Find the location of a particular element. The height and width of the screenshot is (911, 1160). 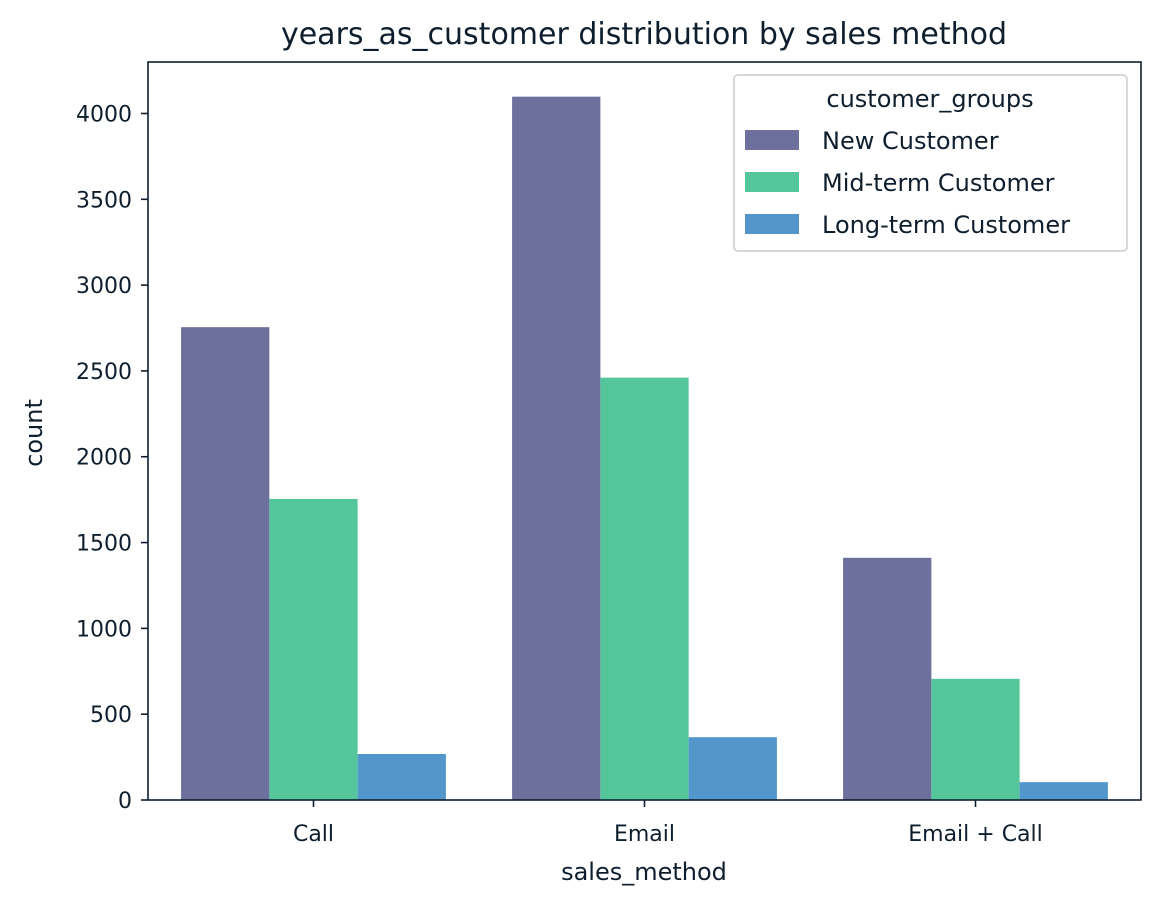

x-axis: Call Email Email + Call is located at coordinates (668, 823).